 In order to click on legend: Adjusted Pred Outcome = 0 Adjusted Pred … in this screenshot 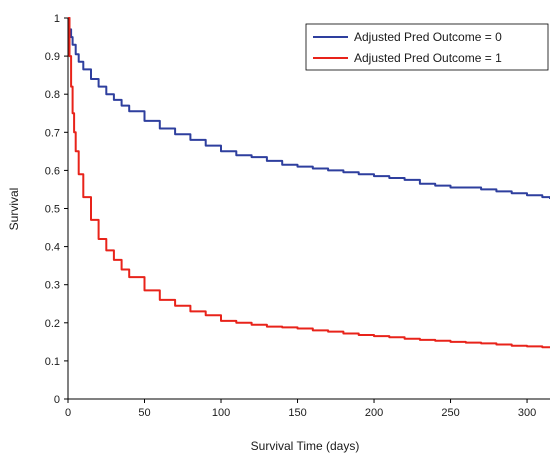, I will do `click(427, 47)`.